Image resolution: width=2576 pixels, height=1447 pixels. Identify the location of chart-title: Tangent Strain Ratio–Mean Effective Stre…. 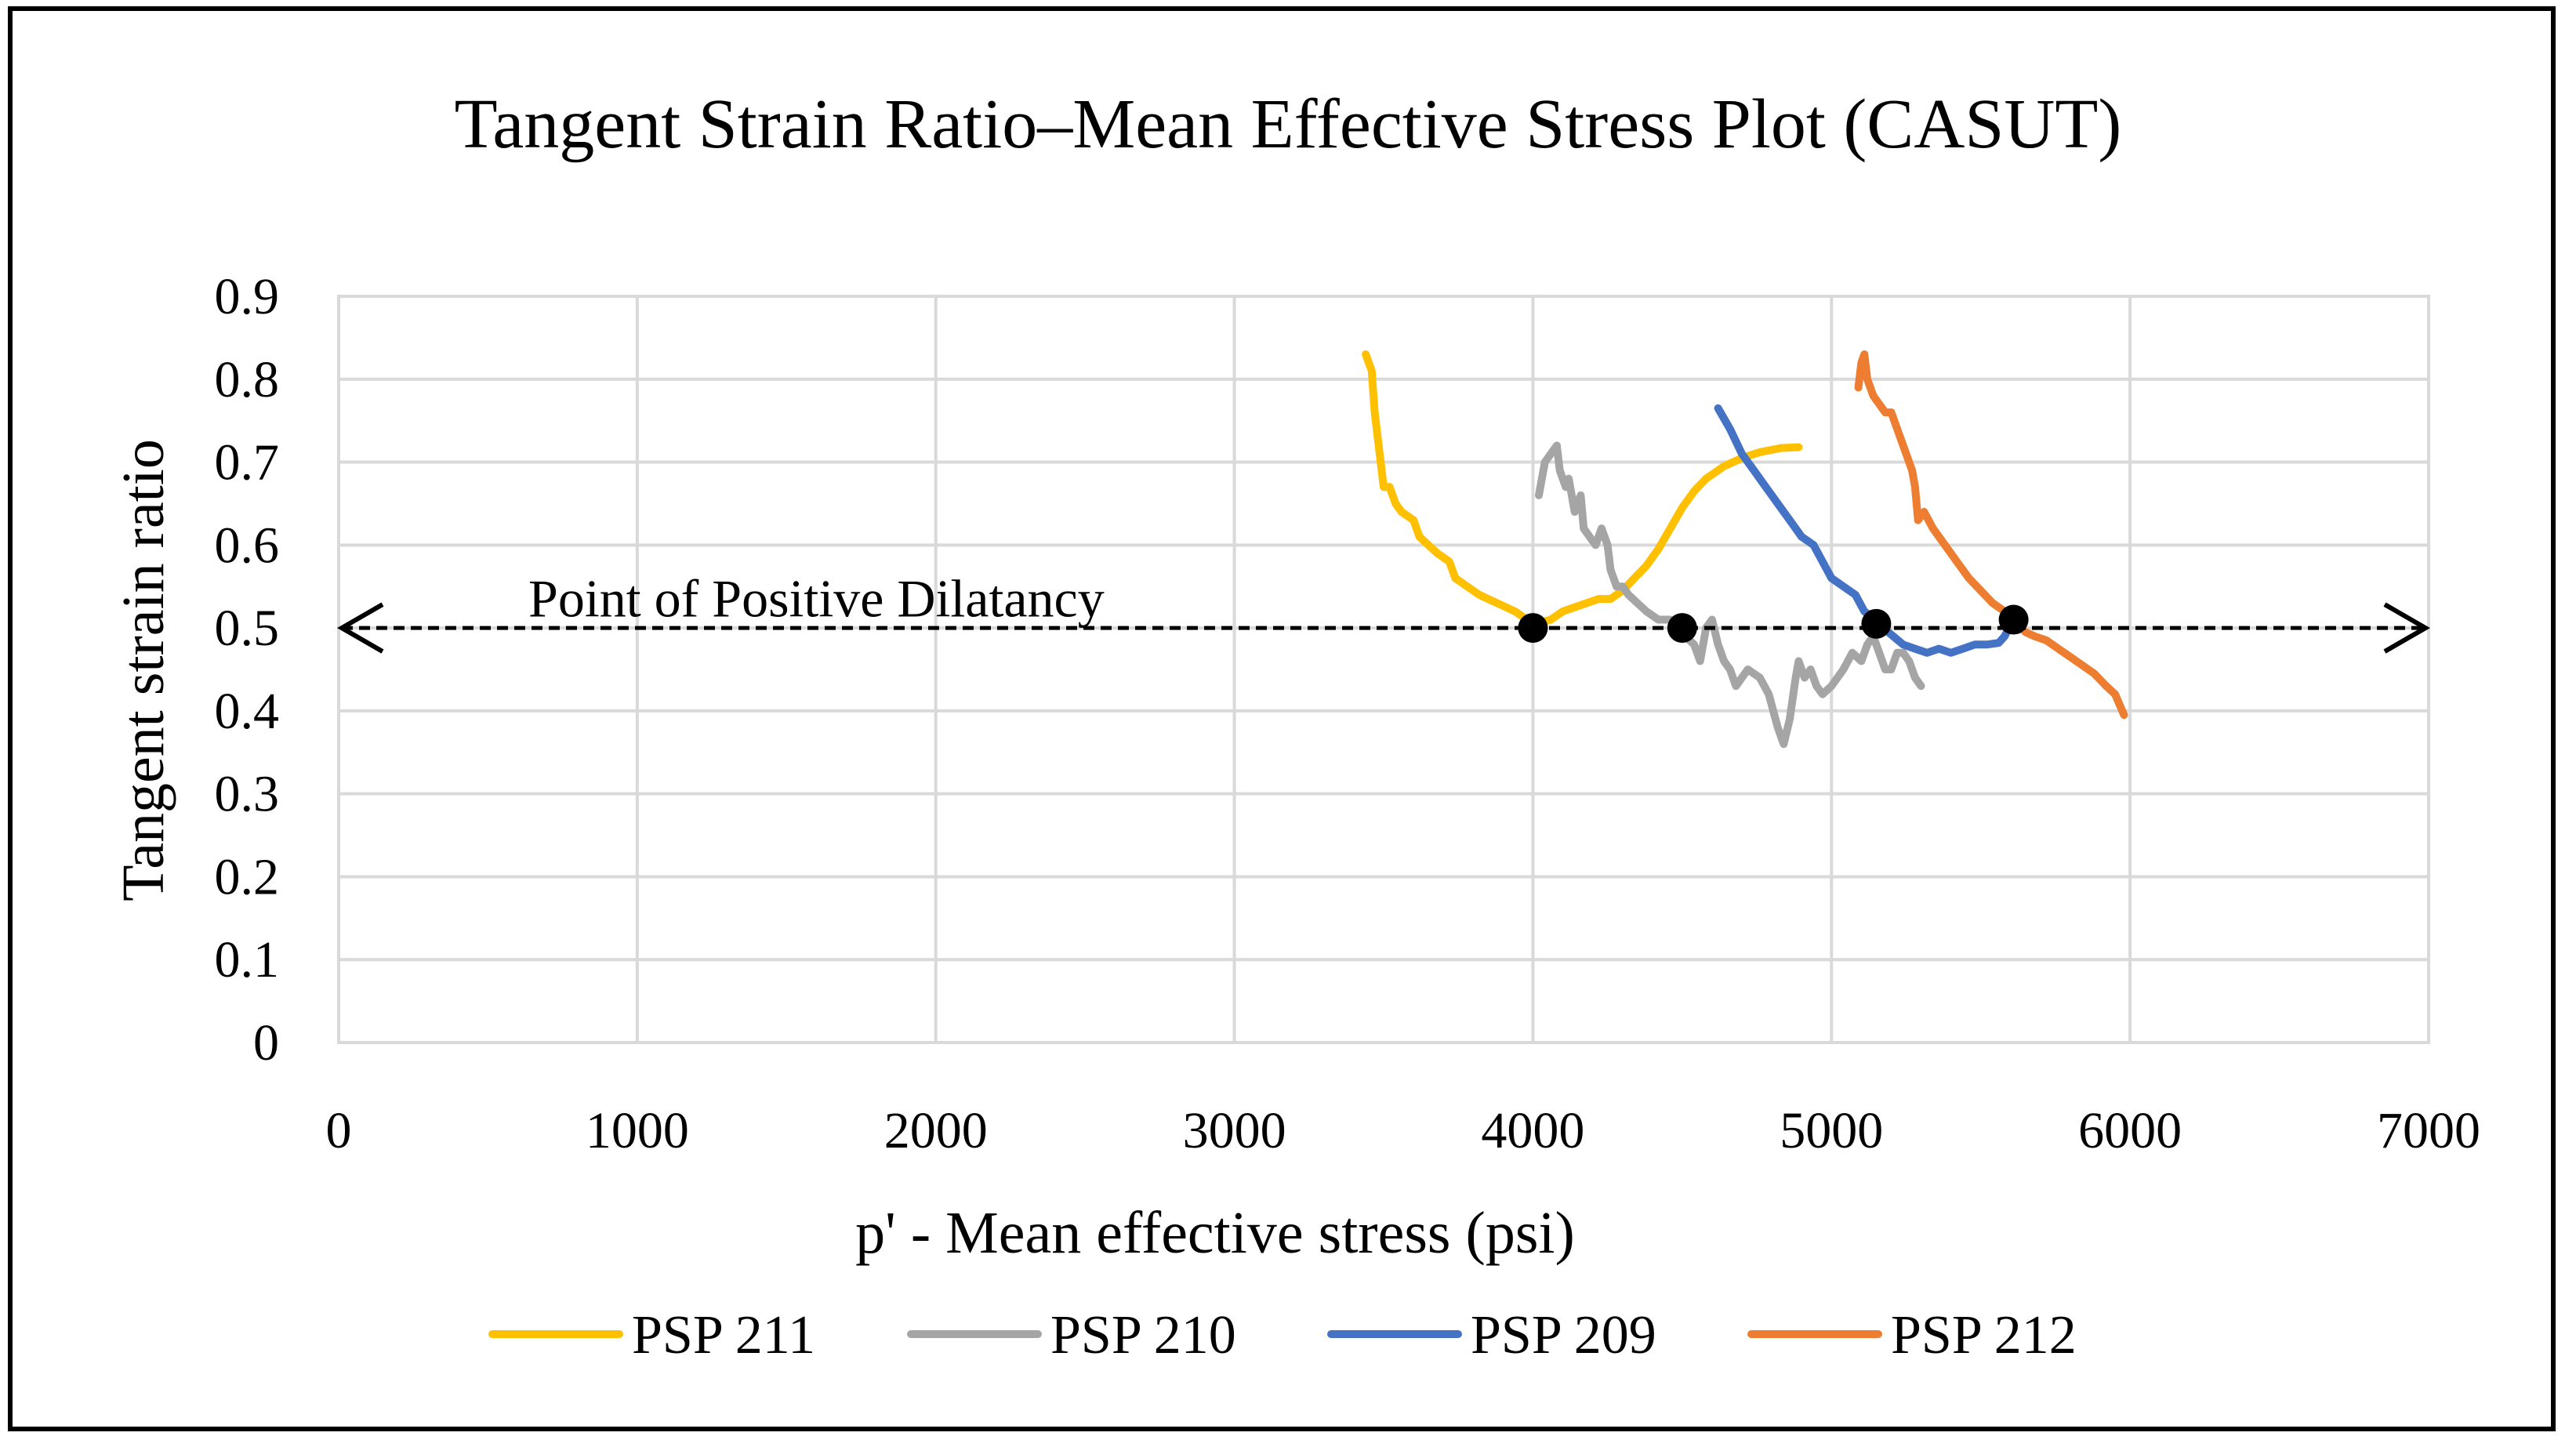
(1289, 124).